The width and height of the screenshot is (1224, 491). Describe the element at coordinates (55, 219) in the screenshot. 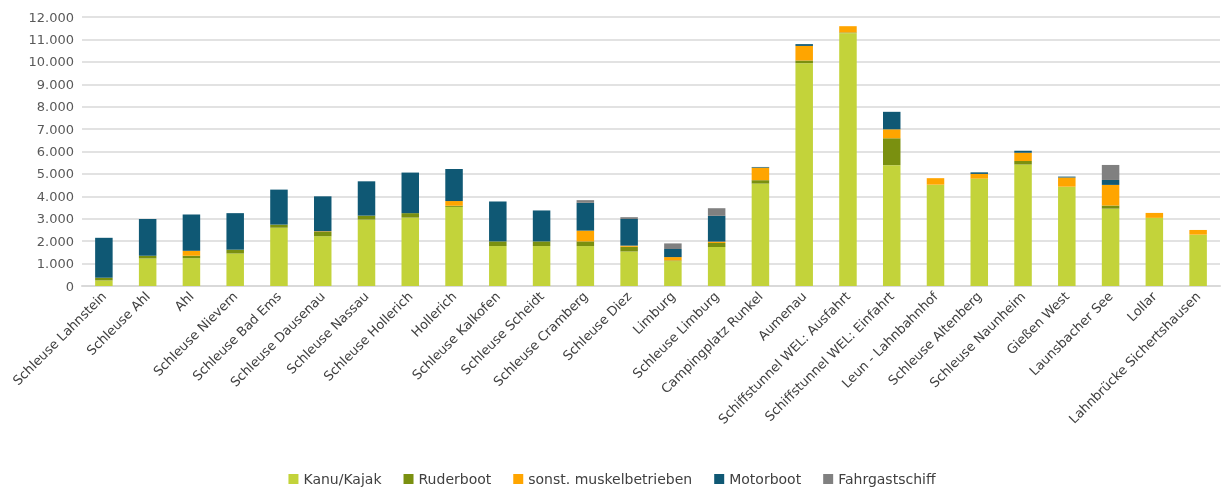

I see `y-tick-label: 3.000` at that location.